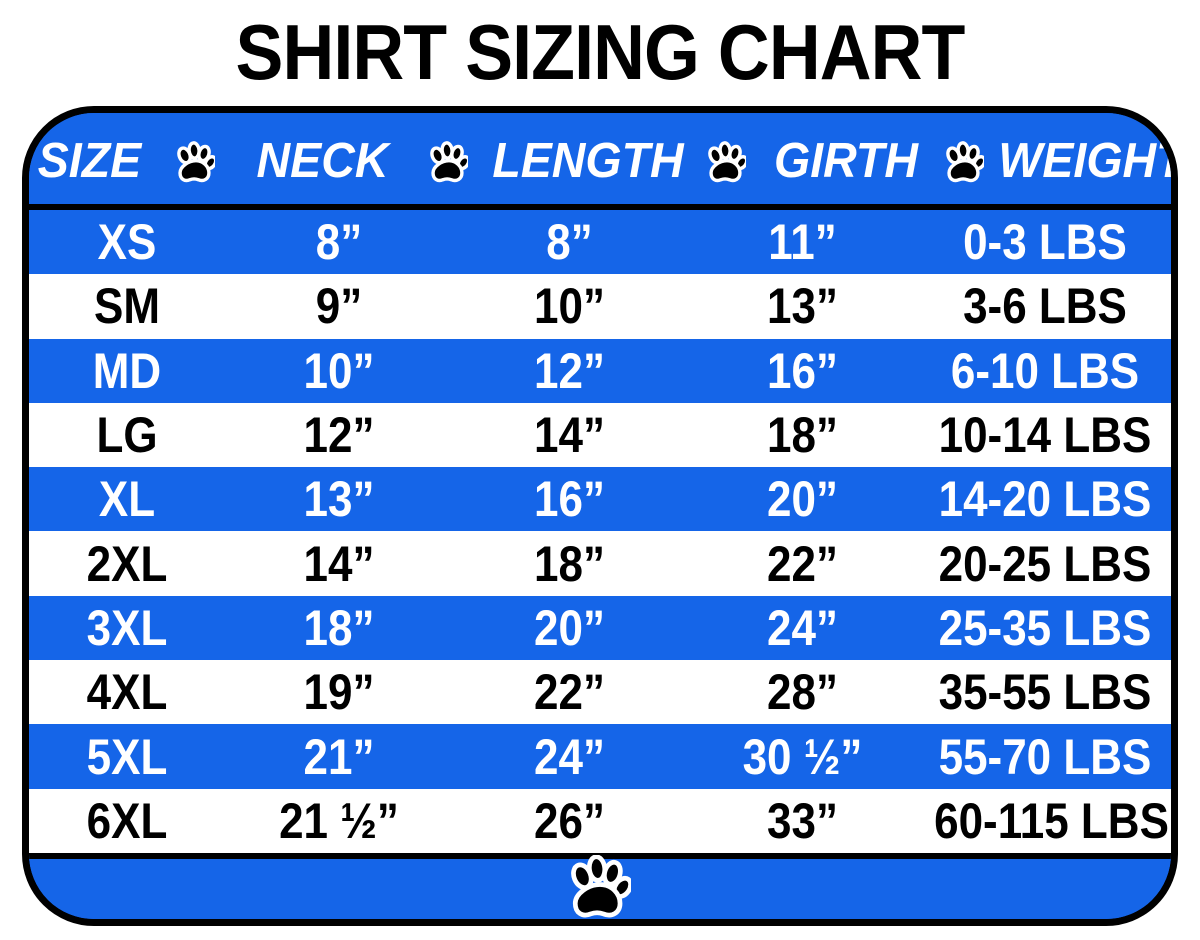 This screenshot has width=1200, height=940. I want to click on cell-girth: 20”, so click(802, 499).